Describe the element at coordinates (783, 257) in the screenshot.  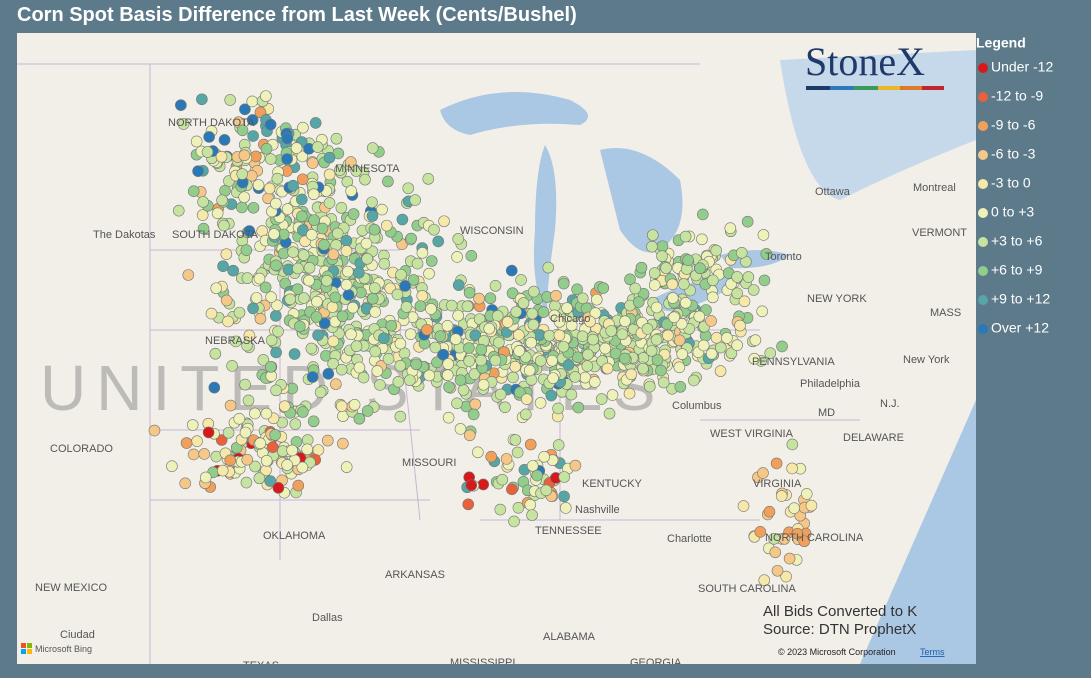
I see `map-label: Toronto` at that location.